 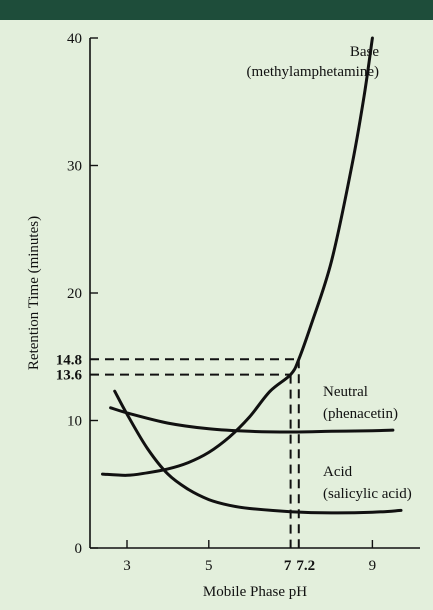 What do you see at coordinates (365, 52) in the screenshot?
I see `base-annotation-line: Base` at bounding box center [365, 52].